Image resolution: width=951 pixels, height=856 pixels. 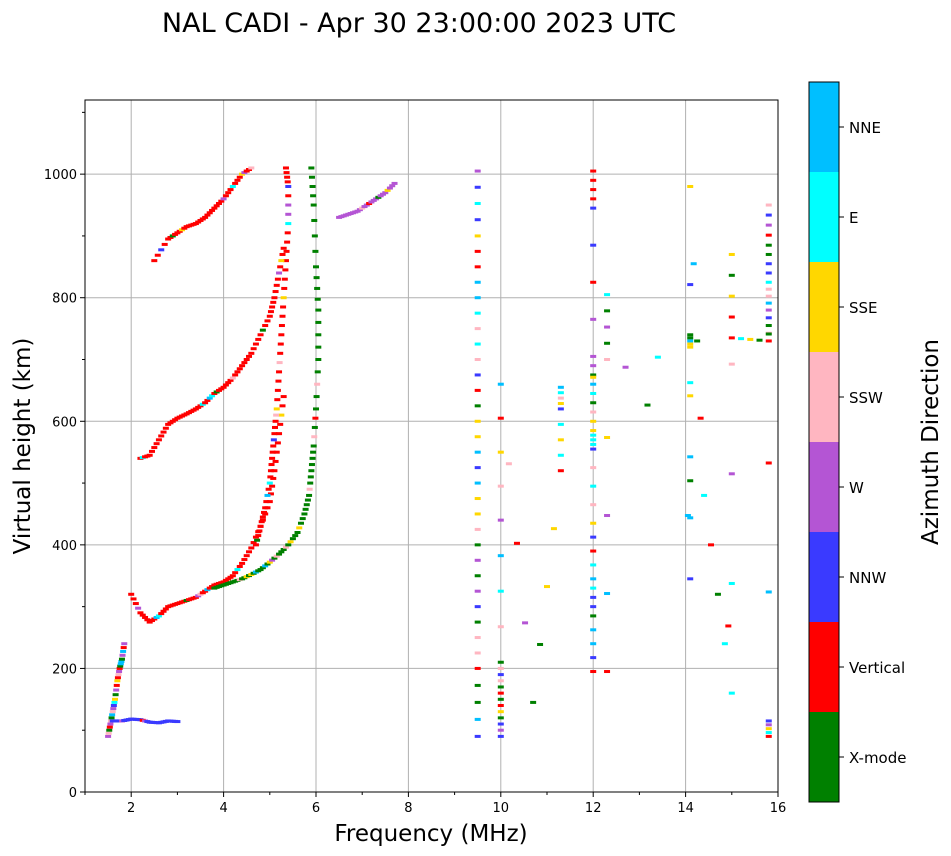 I want to click on colorbar-tick-label: NNE, so click(x=865, y=128).